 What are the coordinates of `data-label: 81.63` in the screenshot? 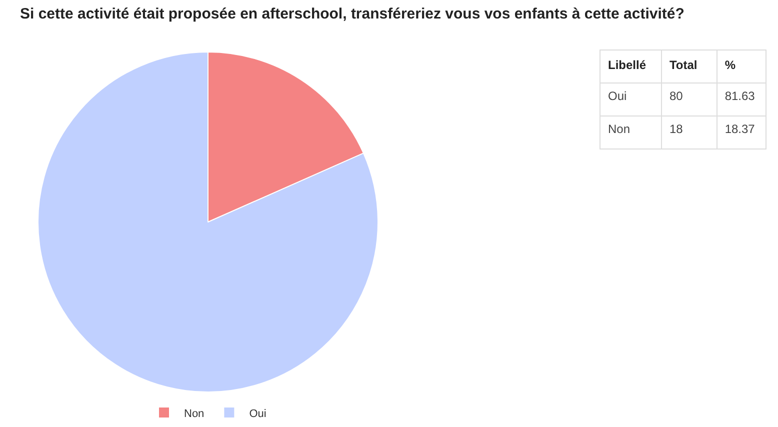 It's located at (740, 96).